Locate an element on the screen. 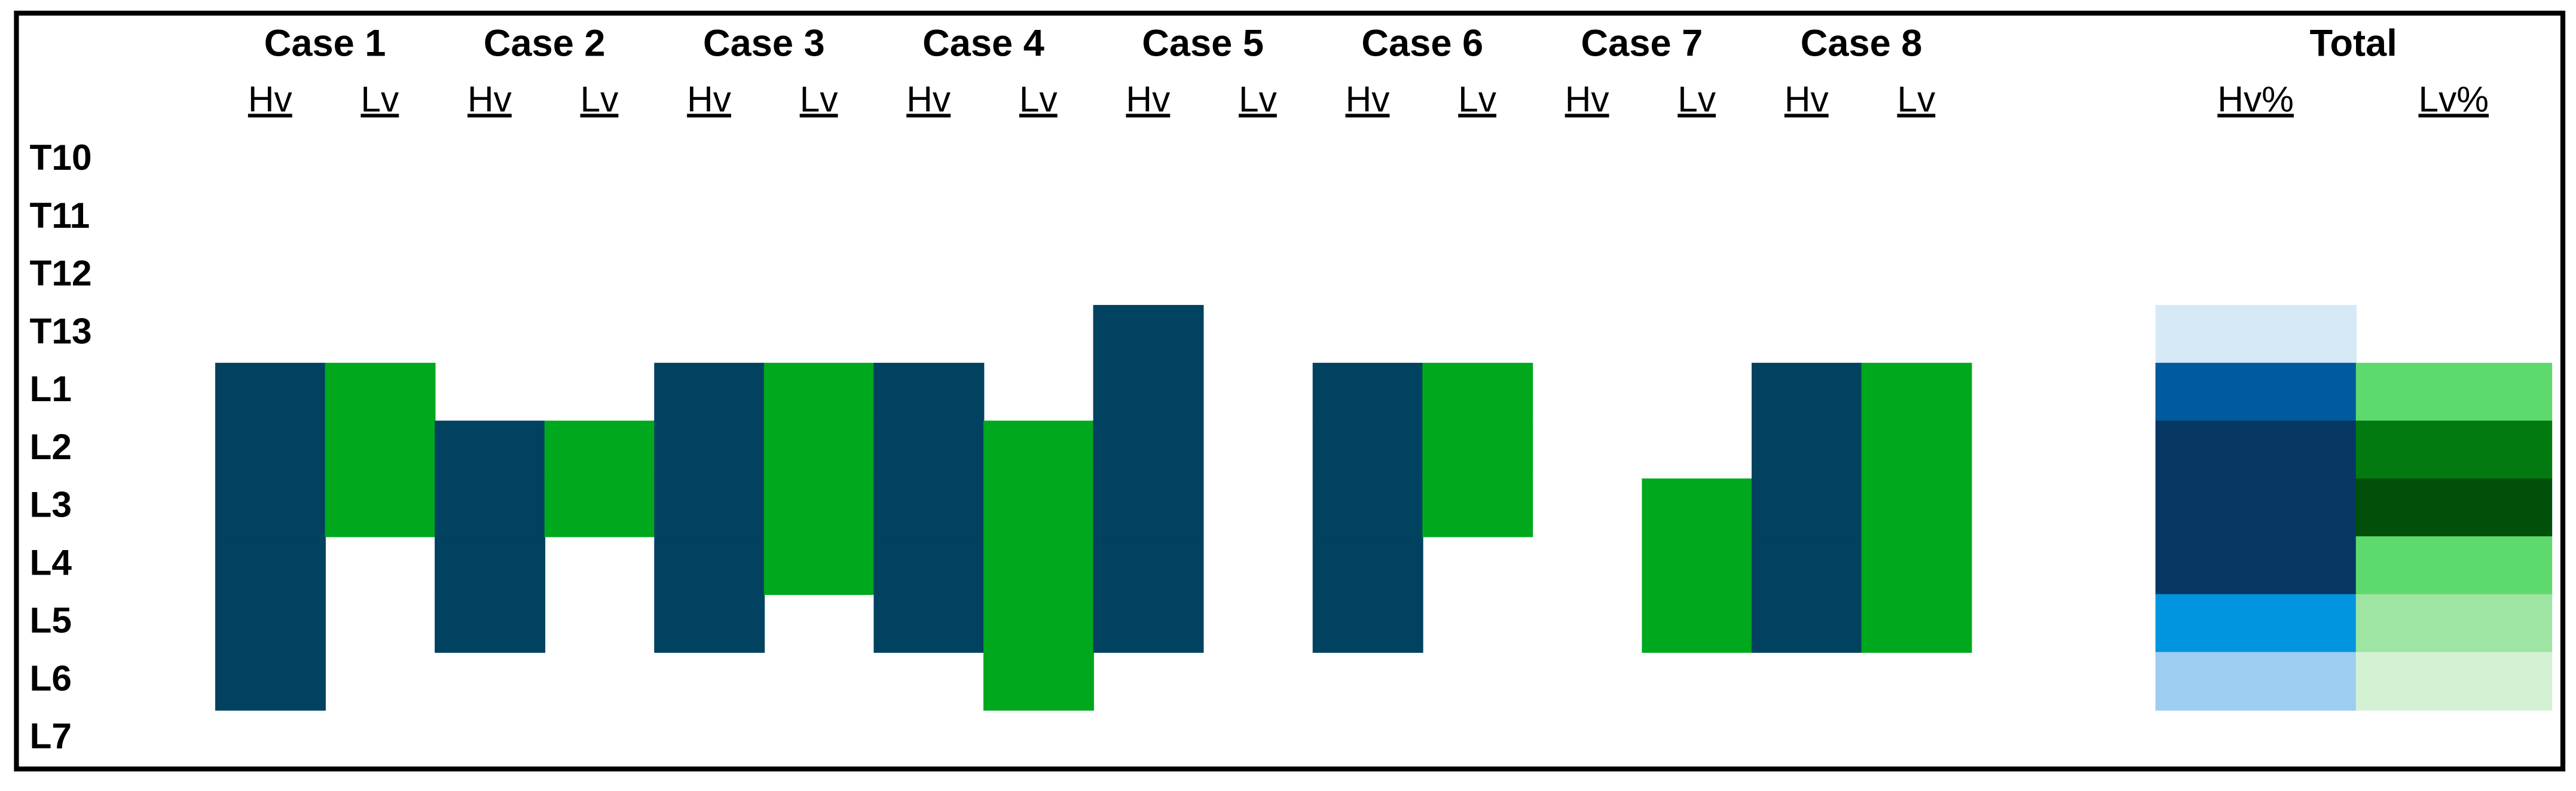 Image resolution: width=2576 pixels, height=791 pixels. group-title: Case 7 is located at coordinates (1642, 44).